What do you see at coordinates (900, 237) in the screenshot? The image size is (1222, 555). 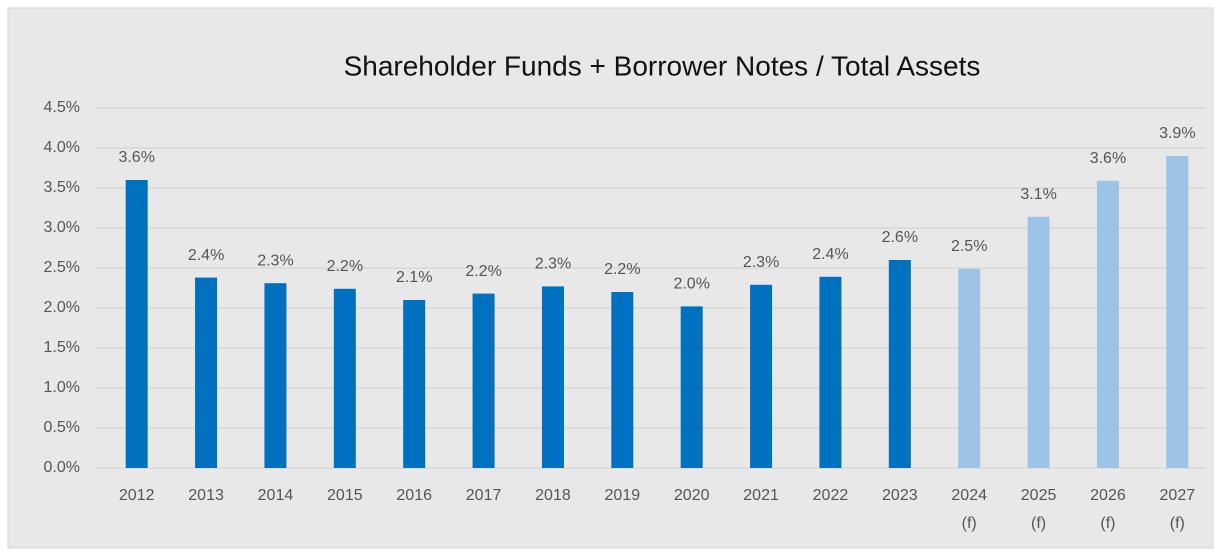 I see `value-label: 2.6%` at bounding box center [900, 237].